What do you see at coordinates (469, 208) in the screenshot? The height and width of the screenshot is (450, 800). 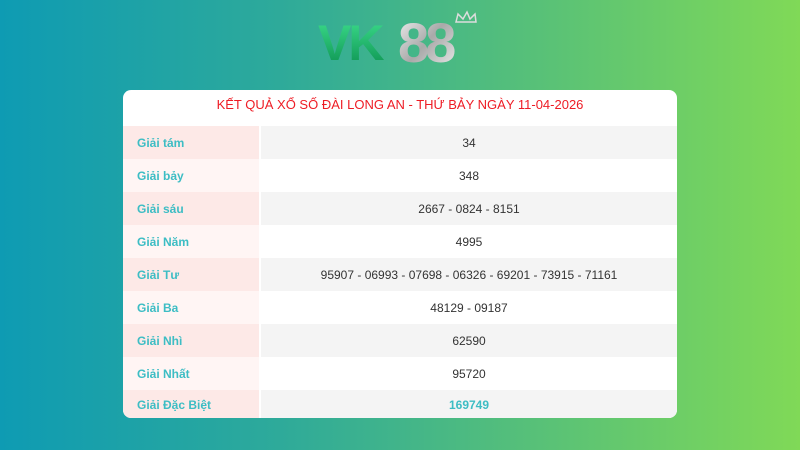 I see `prize-value: 2667 - 0824 - 8151` at bounding box center [469, 208].